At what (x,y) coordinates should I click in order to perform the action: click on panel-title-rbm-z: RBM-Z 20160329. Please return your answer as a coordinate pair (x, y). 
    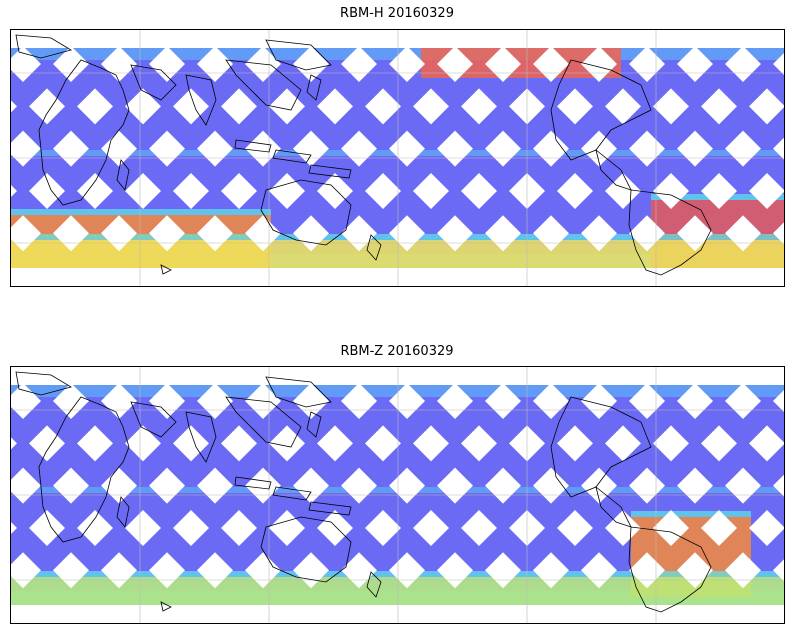
    Looking at the image, I should click on (397, 351).